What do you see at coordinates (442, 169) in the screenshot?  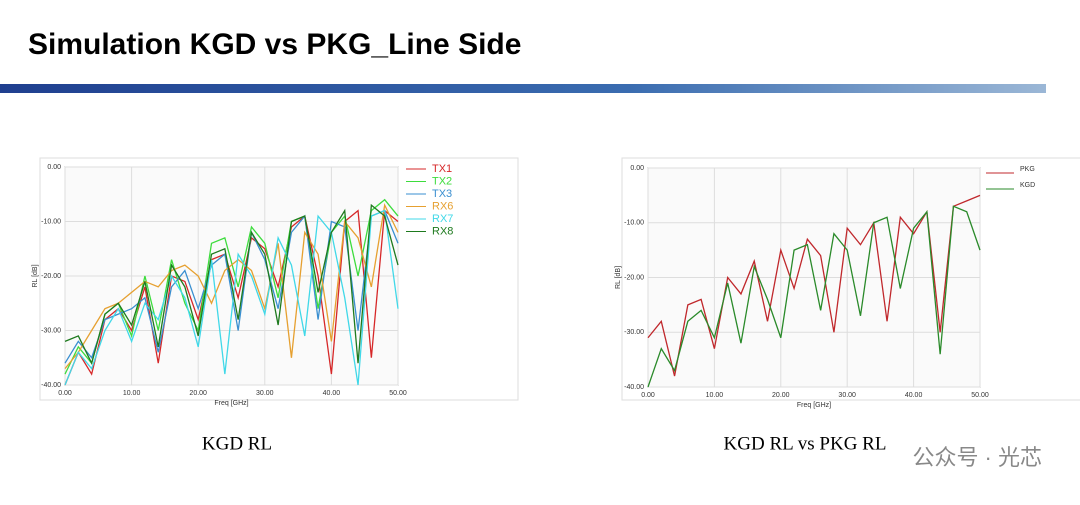 I see `legend-label: TX1` at bounding box center [442, 169].